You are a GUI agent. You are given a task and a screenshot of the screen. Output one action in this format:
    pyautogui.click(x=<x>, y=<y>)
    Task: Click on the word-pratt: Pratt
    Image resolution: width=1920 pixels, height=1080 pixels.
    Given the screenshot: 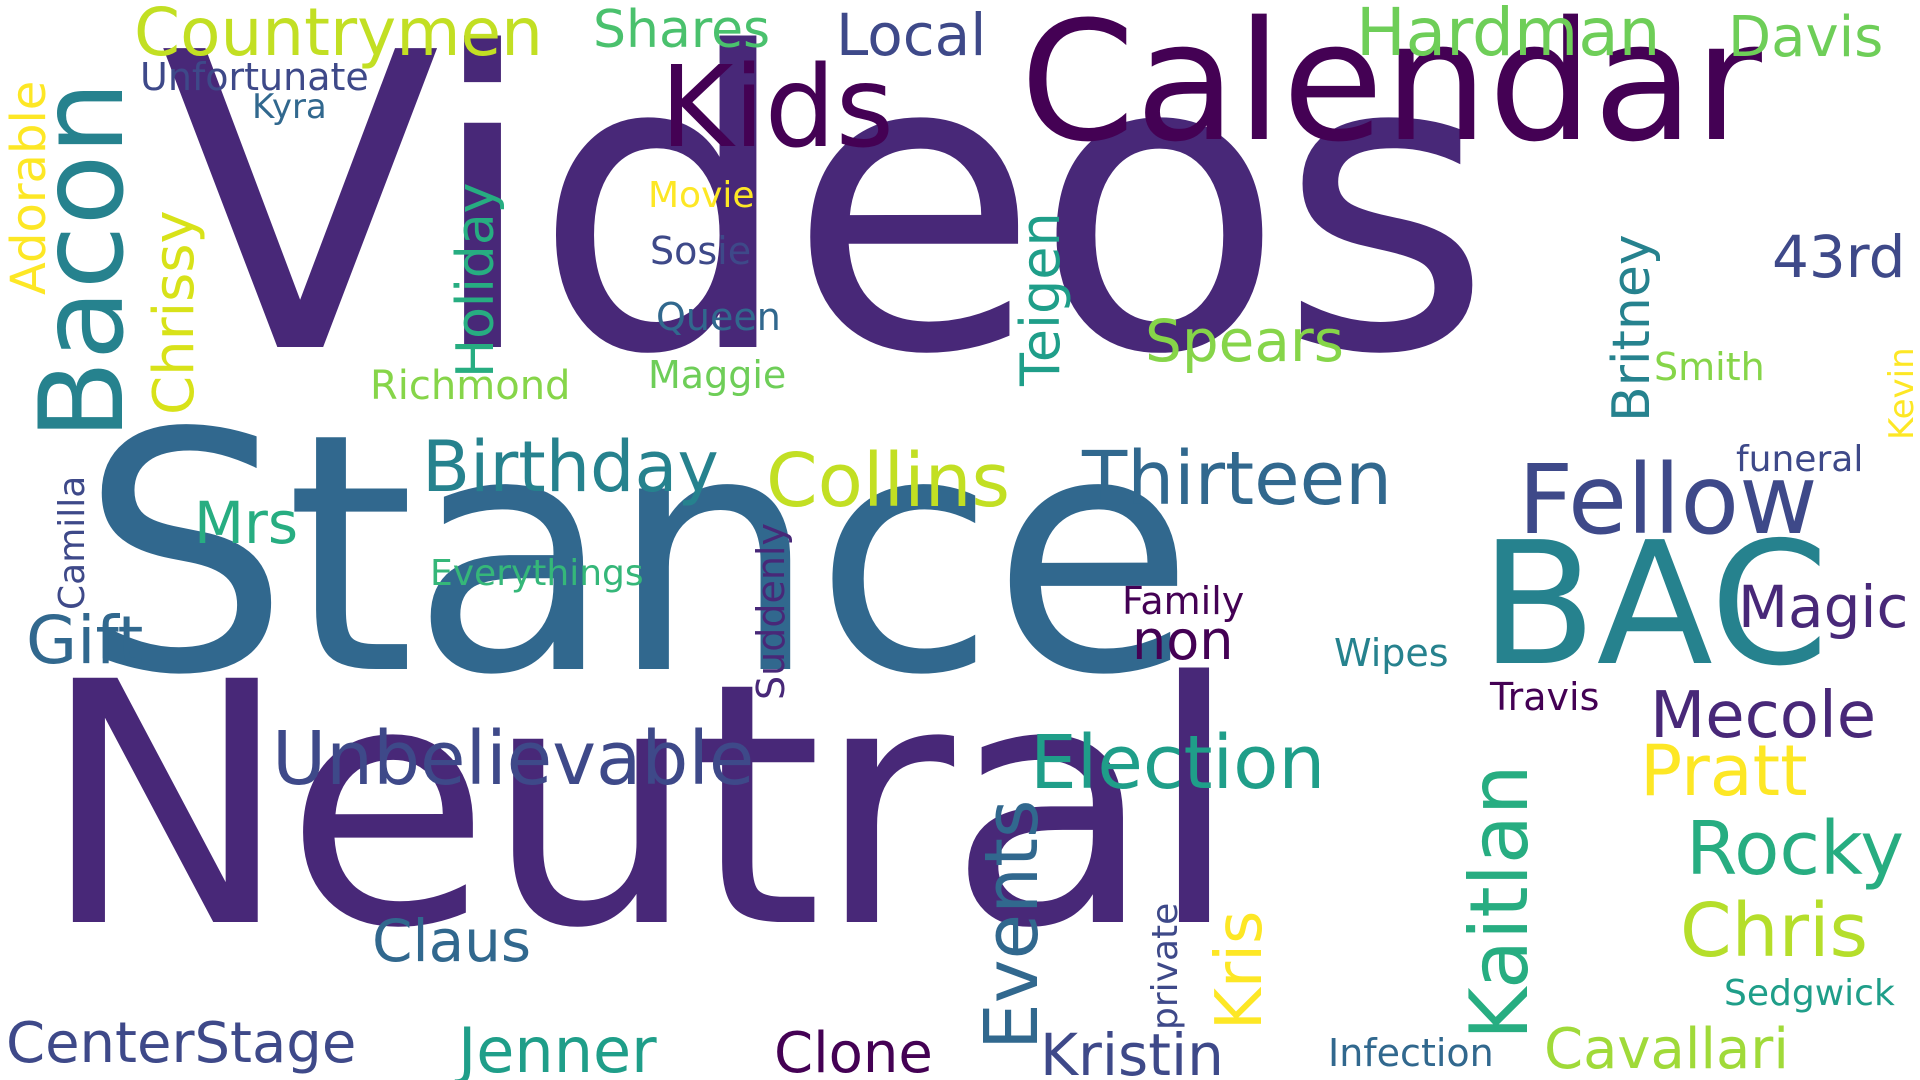 What is the action you would take?
    pyautogui.click(x=1724, y=771)
    